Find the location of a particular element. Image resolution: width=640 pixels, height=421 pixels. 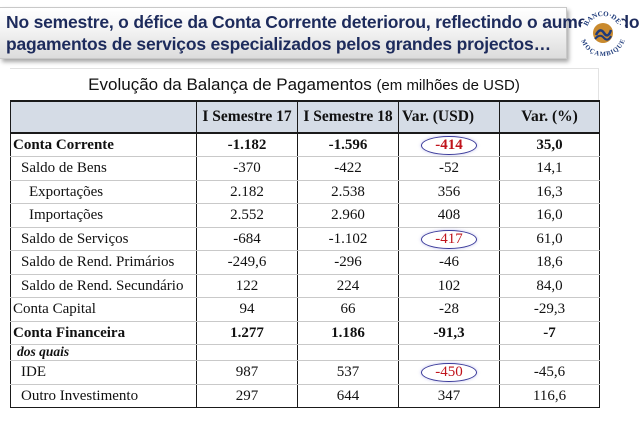

header-label is located at coordinates (103, 117).